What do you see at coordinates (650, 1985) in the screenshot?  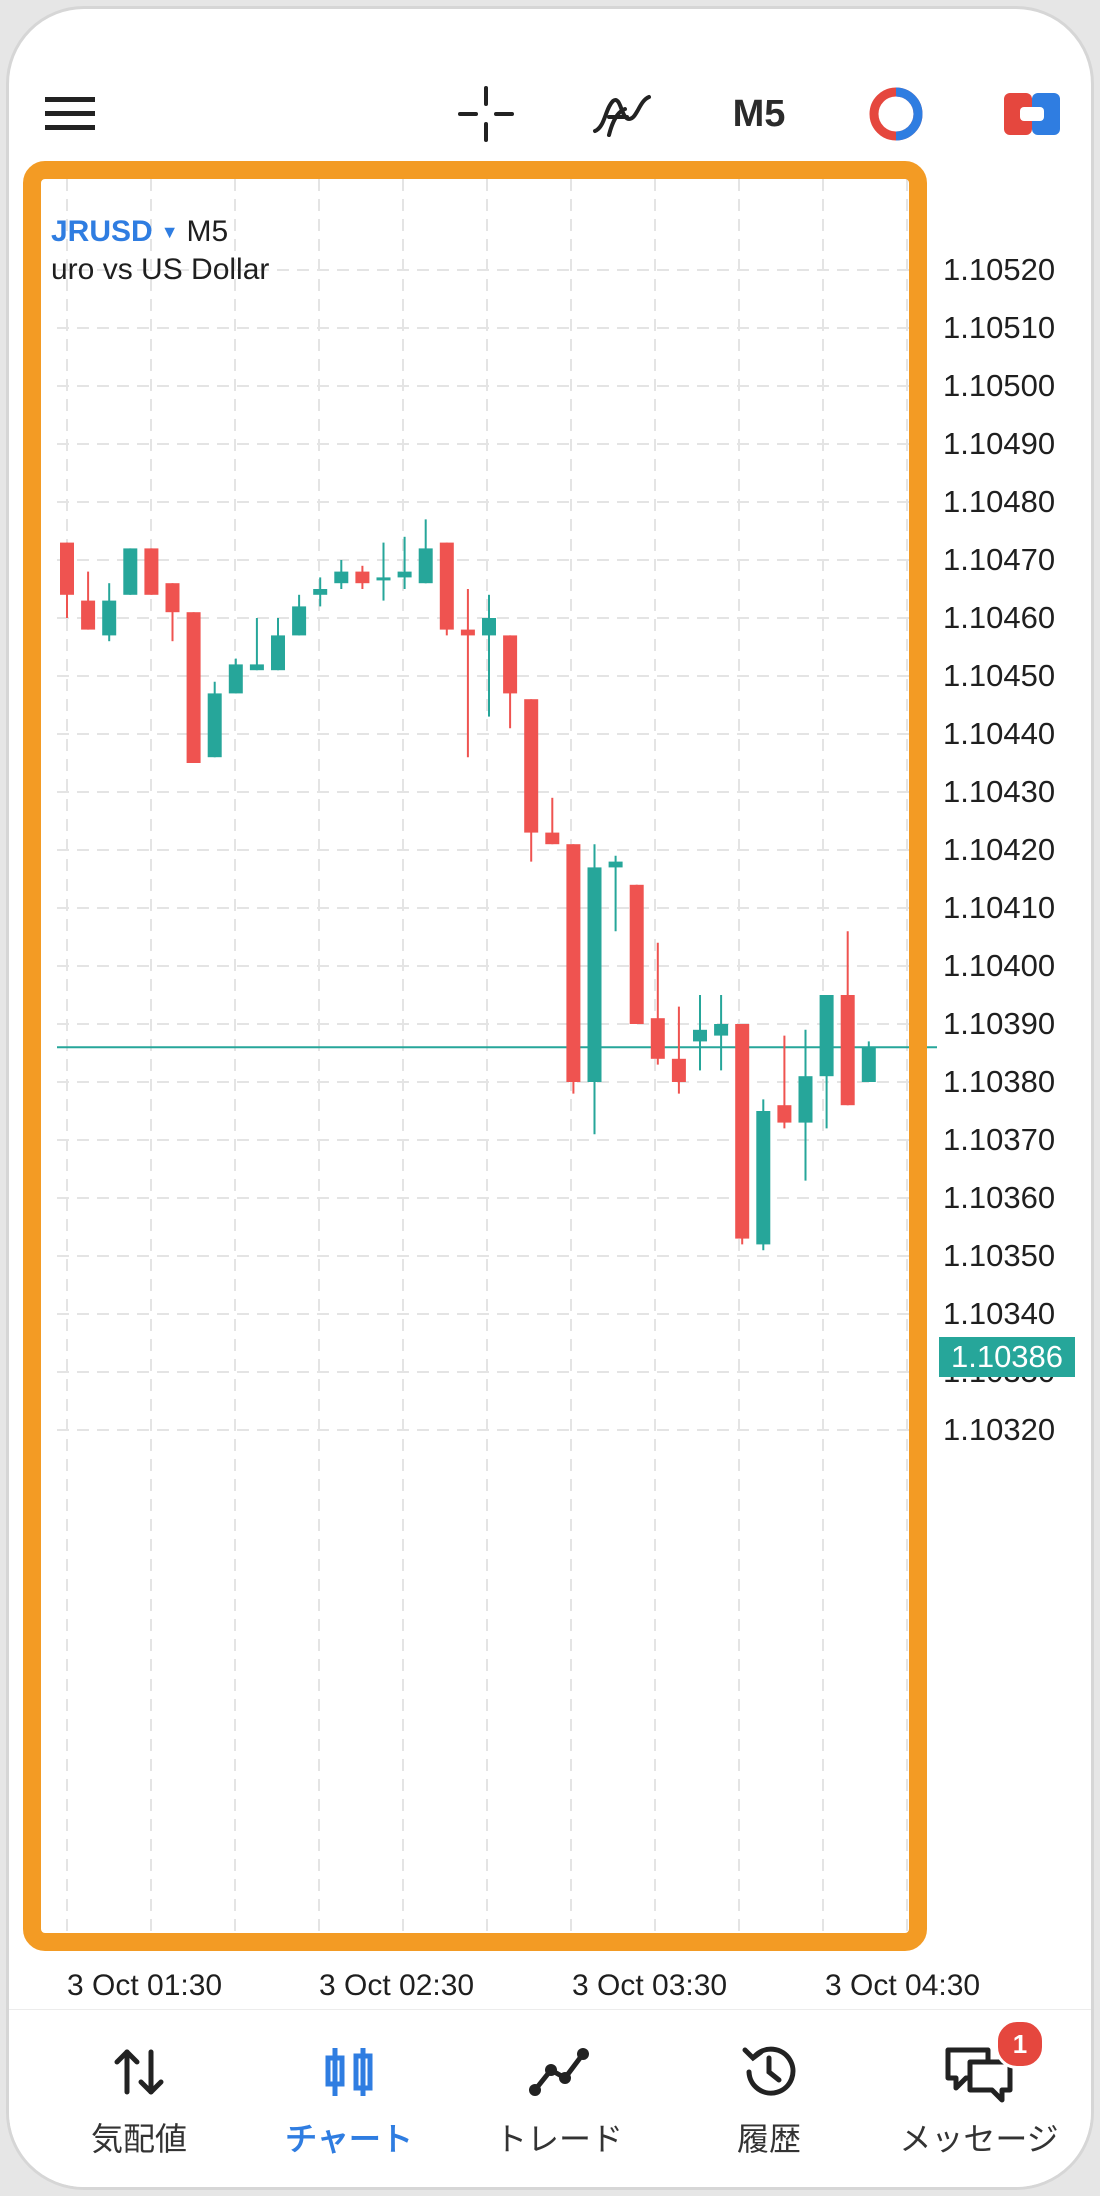 I see `time-axis-label: 3 Oct 03:30` at bounding box center [650, 1985].